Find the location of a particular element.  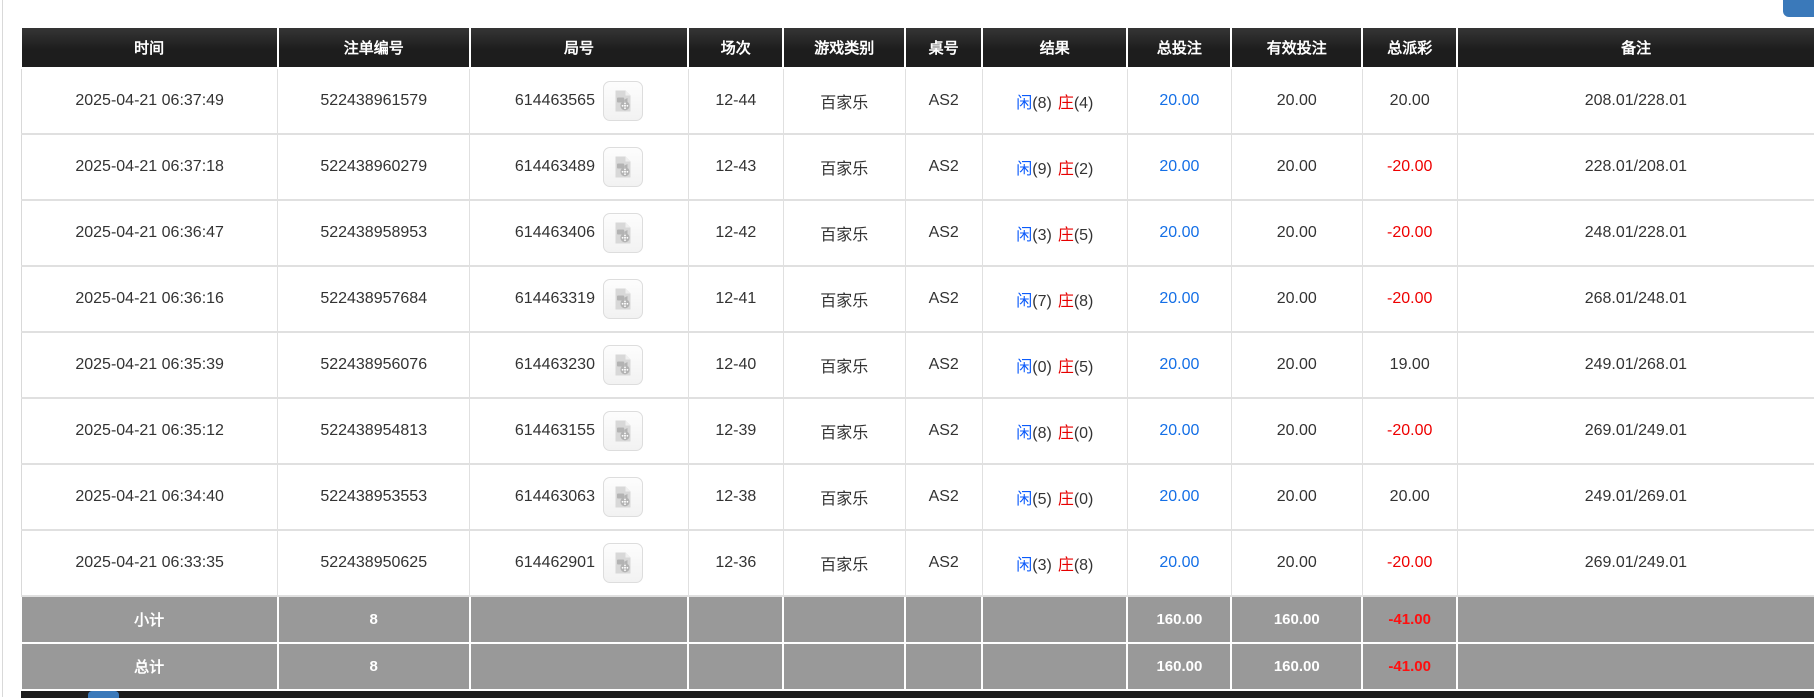

cell-session: 12-39 is located at coordinates (735, 431).